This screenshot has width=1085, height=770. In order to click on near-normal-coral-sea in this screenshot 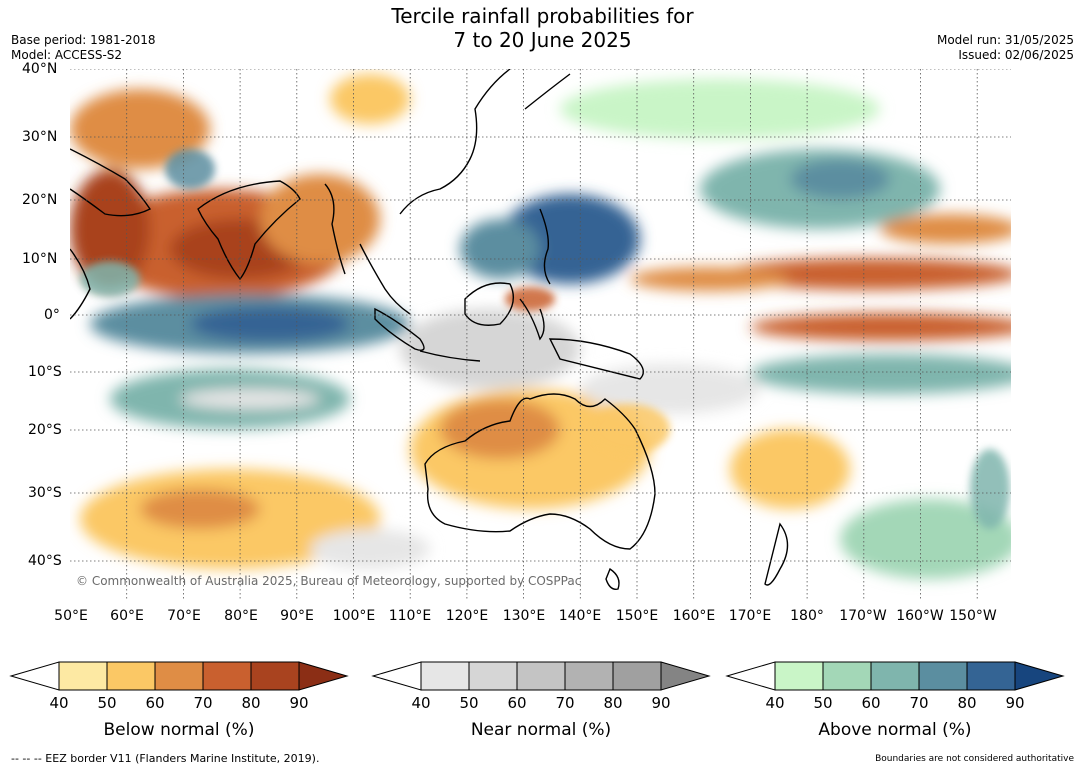, I will do `click(670, 389)`.